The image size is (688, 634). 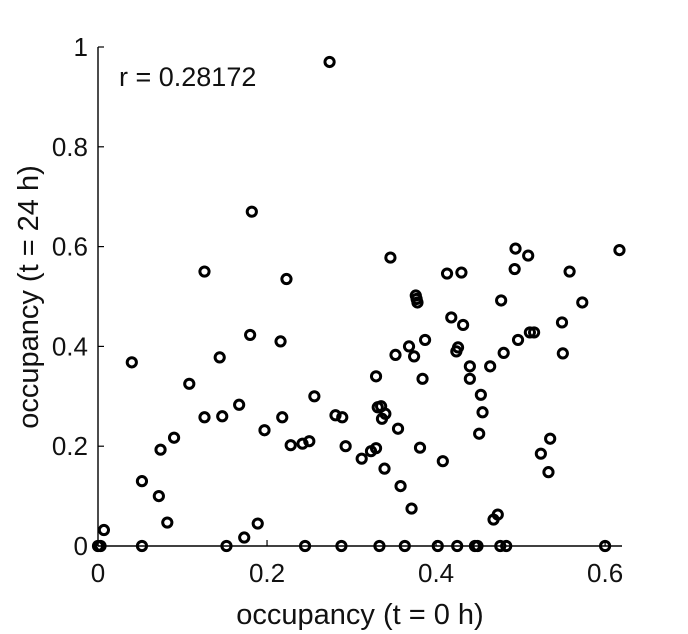 I want to click on y-ticks: 0 0.2 0.4 0.6 0.8 1, so click(x=78, y=296).